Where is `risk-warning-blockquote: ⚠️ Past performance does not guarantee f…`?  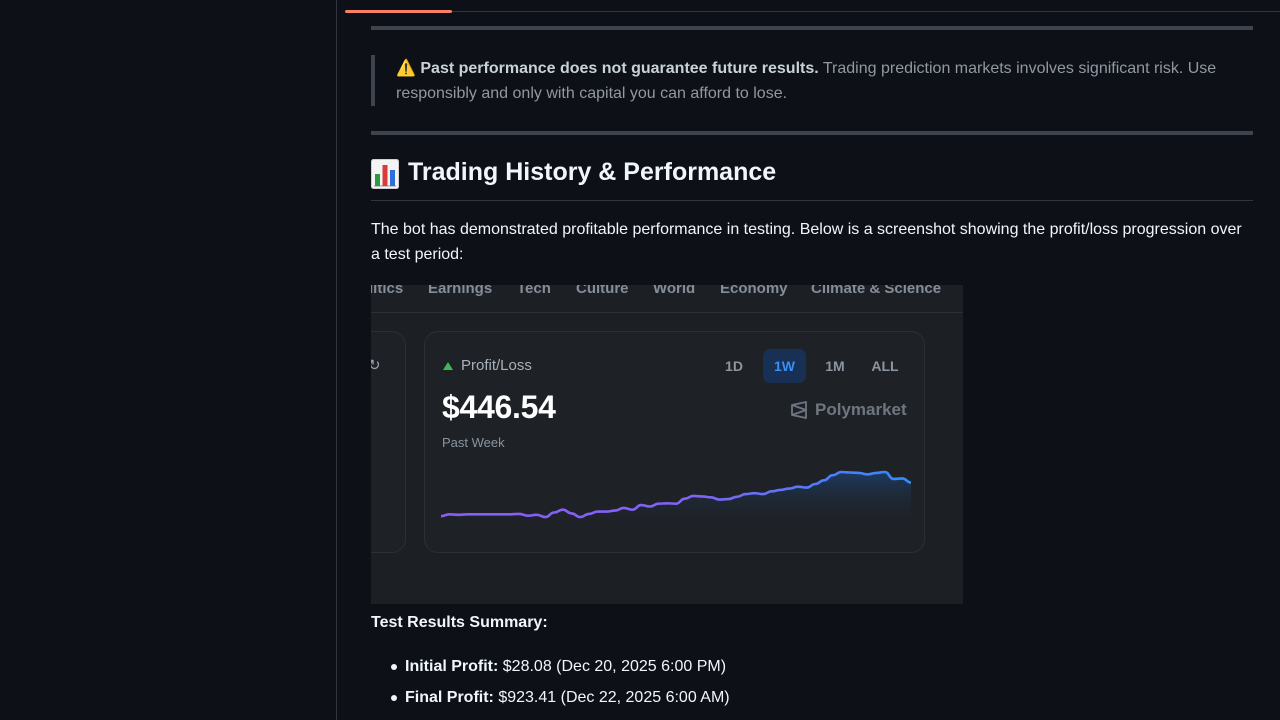 risk-warning-blockquote: ⚠️ Past performance does not guarantee f… is located at coordinates (812, 80).